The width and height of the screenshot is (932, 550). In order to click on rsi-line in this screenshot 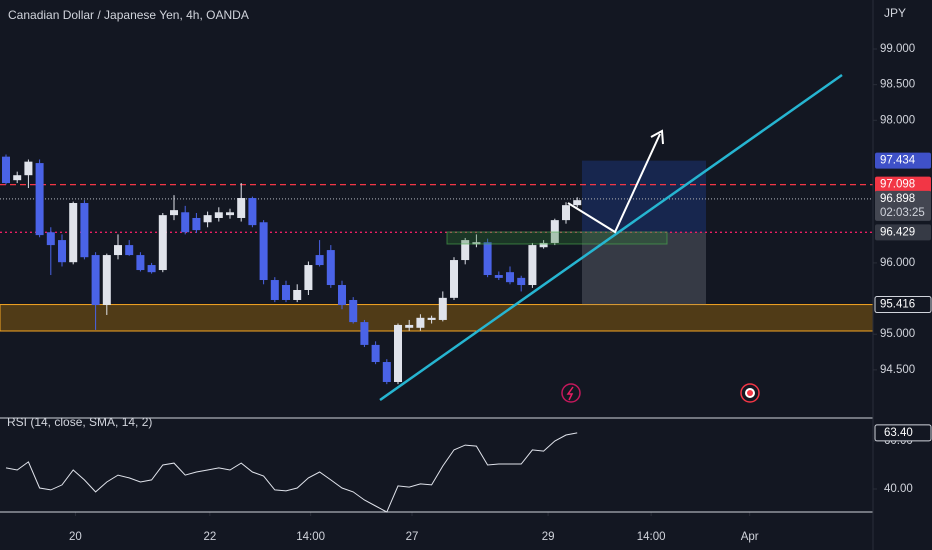, I will do `click(291, 472)`.